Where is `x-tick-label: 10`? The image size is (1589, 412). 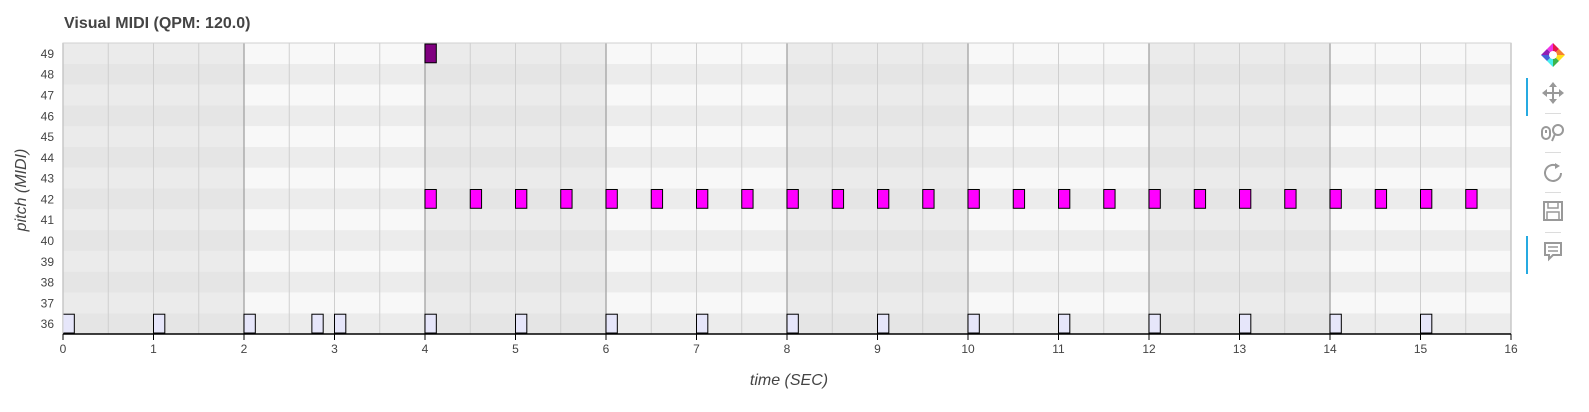 x-tick-label: 10 is located at coordinates (968, 349).